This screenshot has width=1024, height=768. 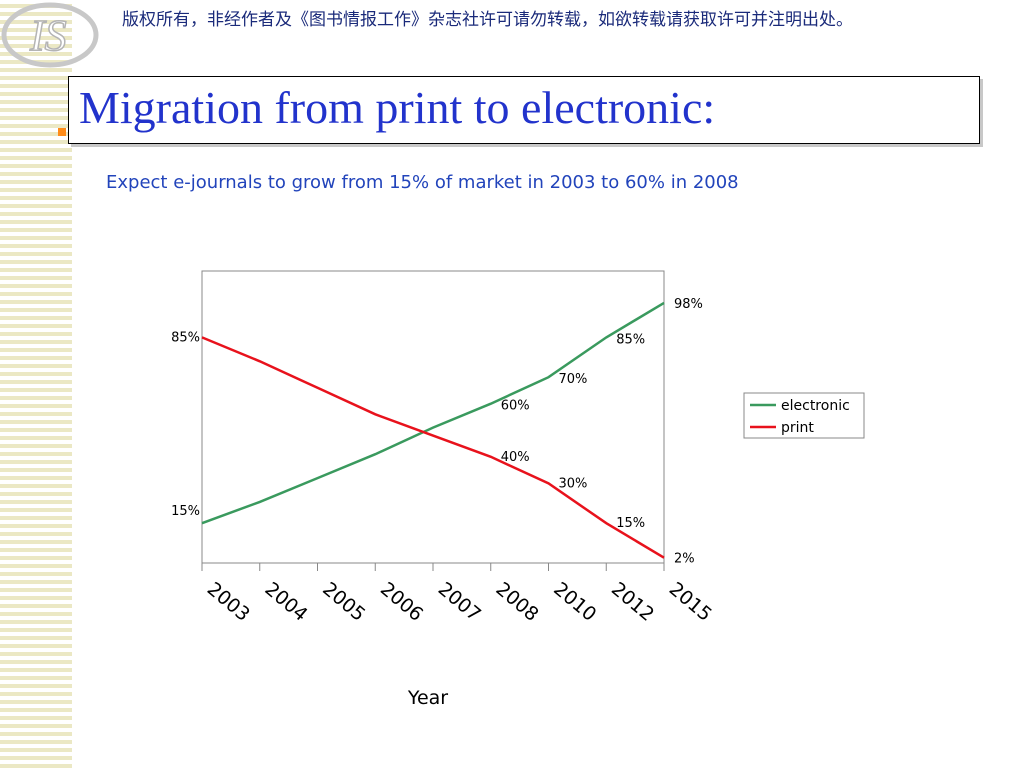 What do you see at coordinates (62, 132) in the screenshot?
I see `title-bullet` at bounding box center [62, 132].